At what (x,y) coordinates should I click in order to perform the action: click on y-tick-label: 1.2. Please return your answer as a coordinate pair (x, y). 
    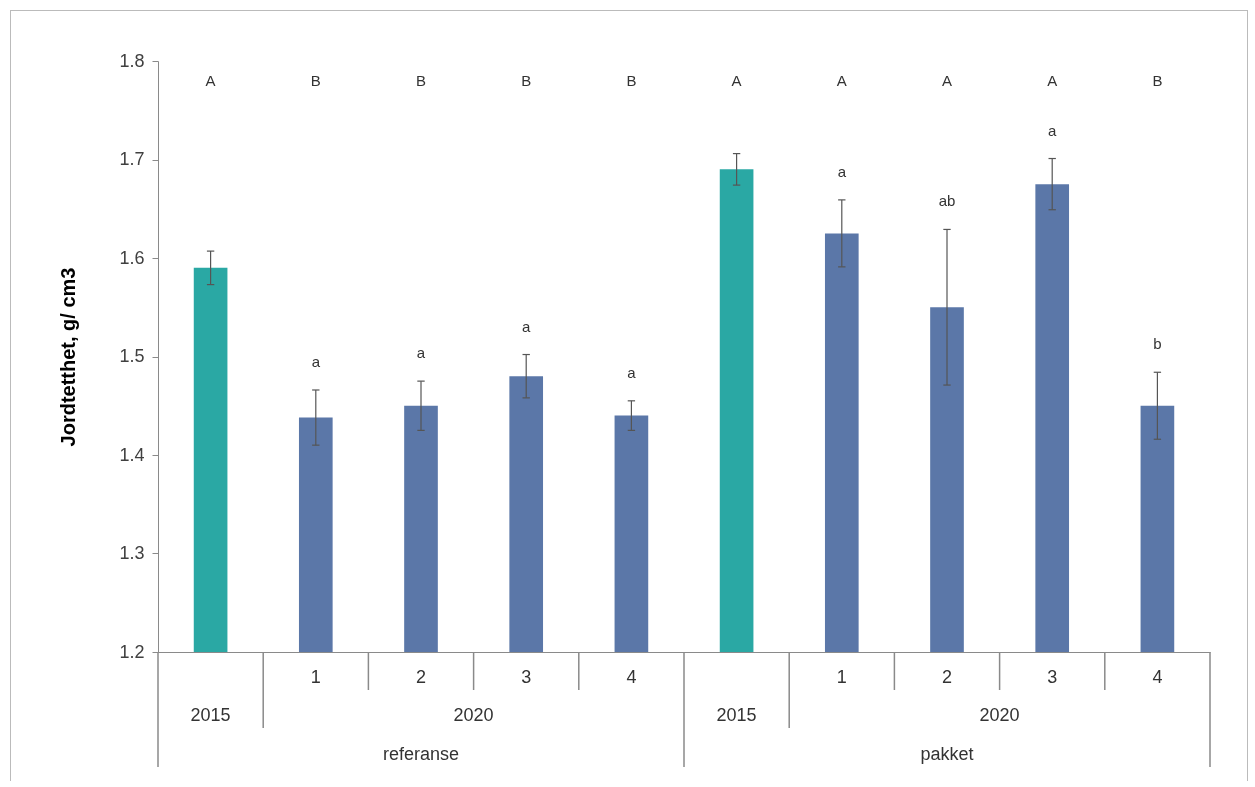
    Looking at the image, I should click on (132, 651).